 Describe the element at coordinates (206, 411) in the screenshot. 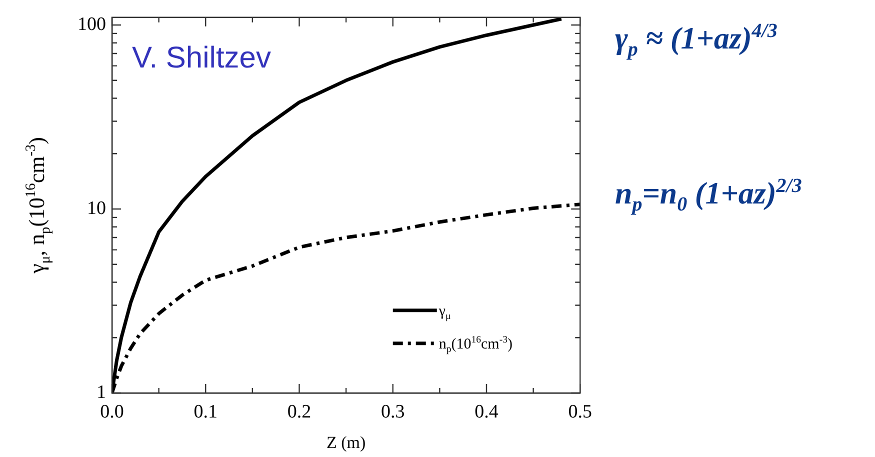

I see `x-tick-label: 0.1` at that location.